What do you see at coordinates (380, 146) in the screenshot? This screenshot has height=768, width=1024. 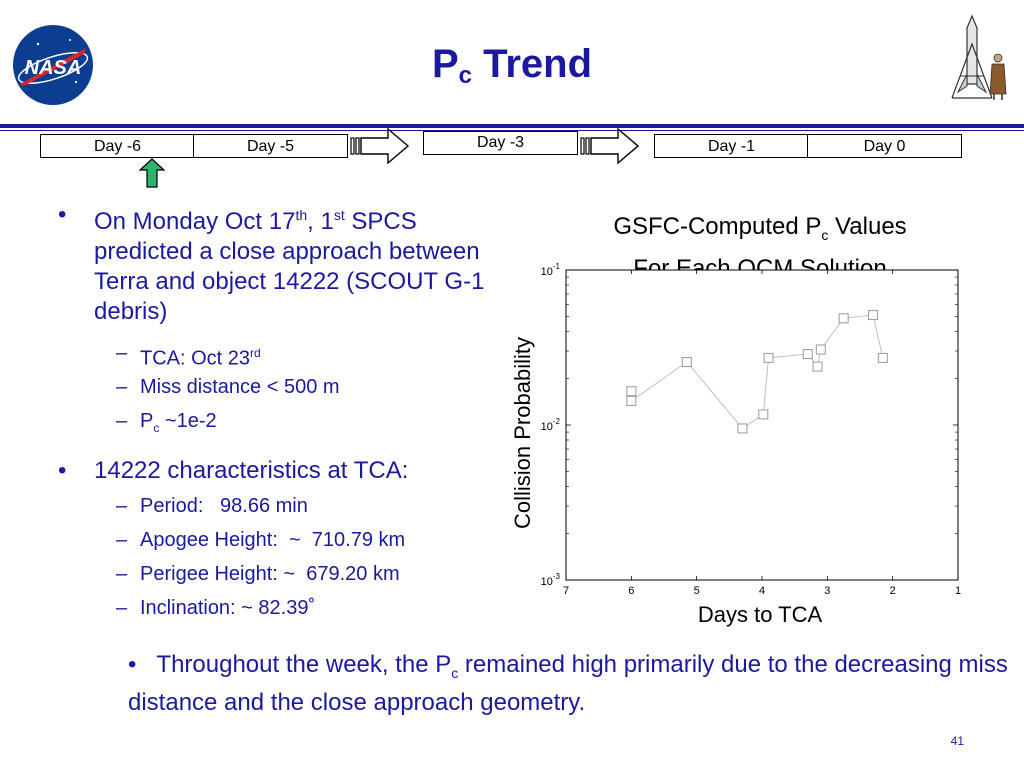 I see `timeline-arrow-1-icon` at bounding box center [380, 146].